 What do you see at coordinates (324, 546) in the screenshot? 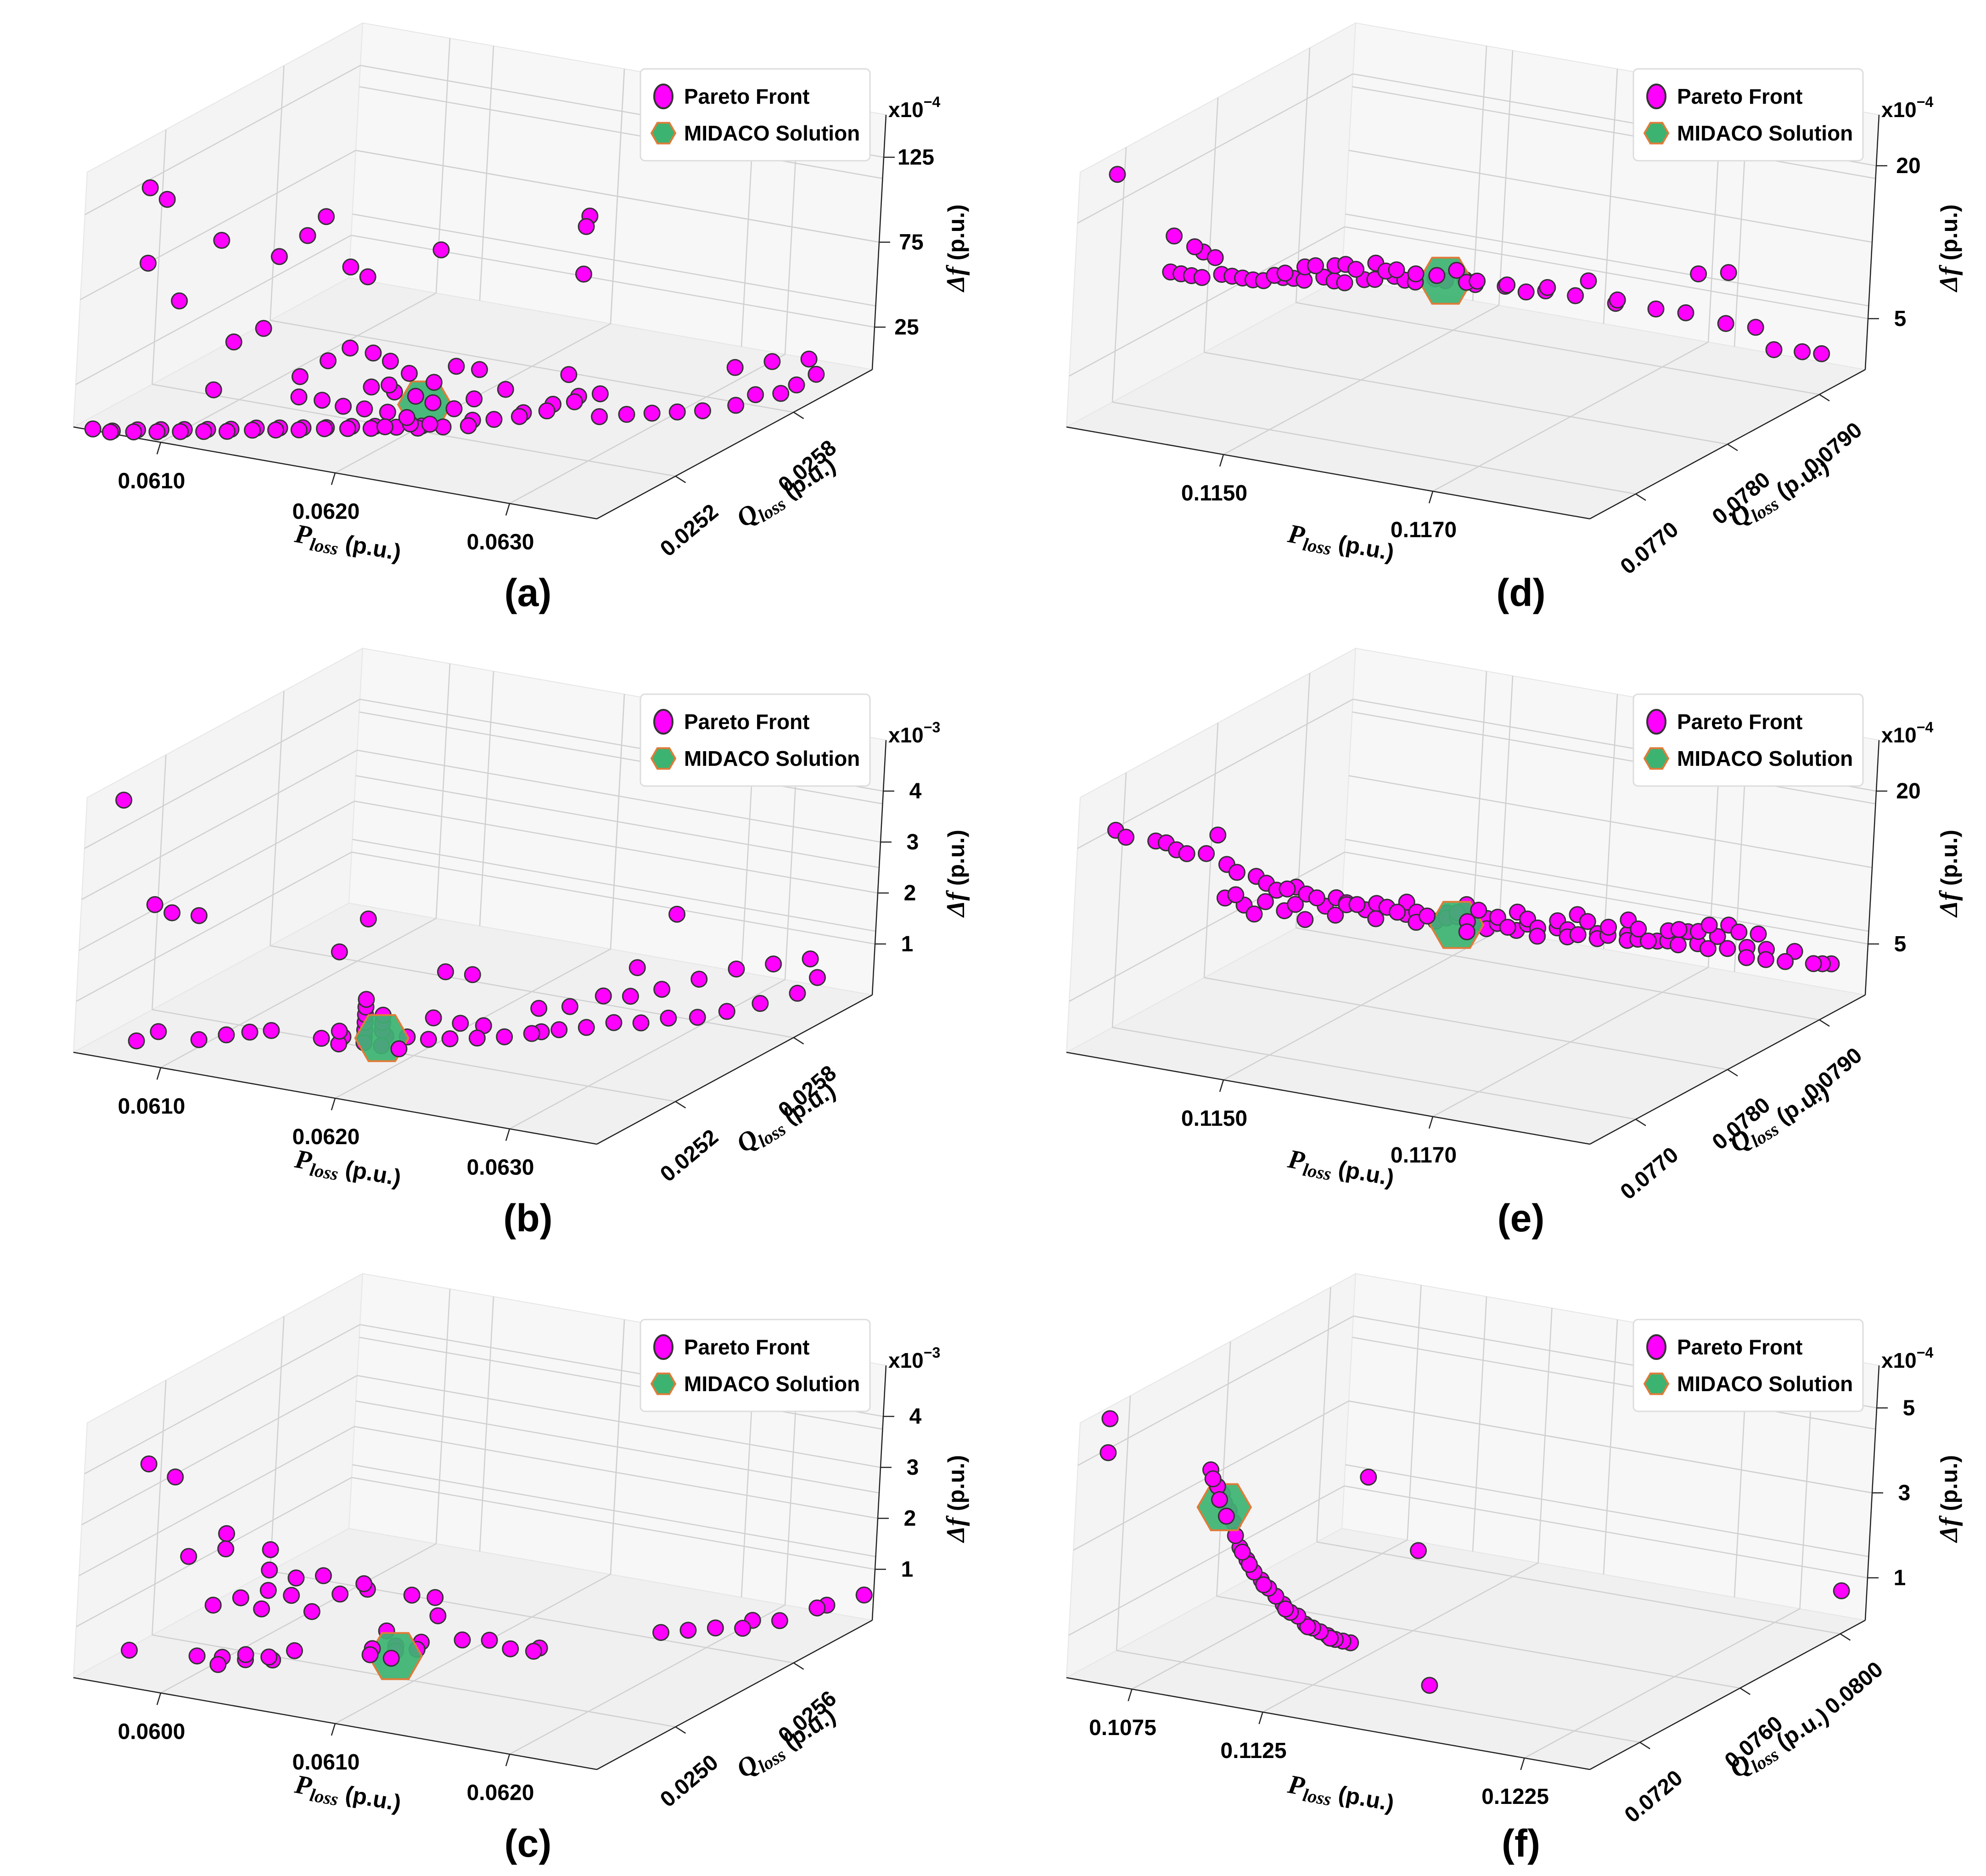
I see `x-axis-label-sub: loss` at bounding box center [324, 546].